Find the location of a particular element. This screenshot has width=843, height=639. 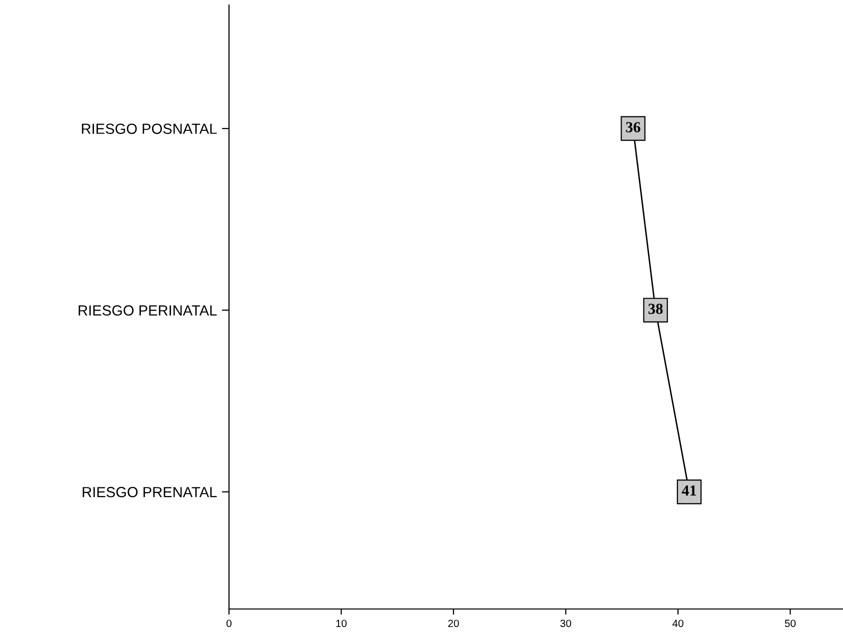

data-label: 38 is located at coordinates (655, 309).